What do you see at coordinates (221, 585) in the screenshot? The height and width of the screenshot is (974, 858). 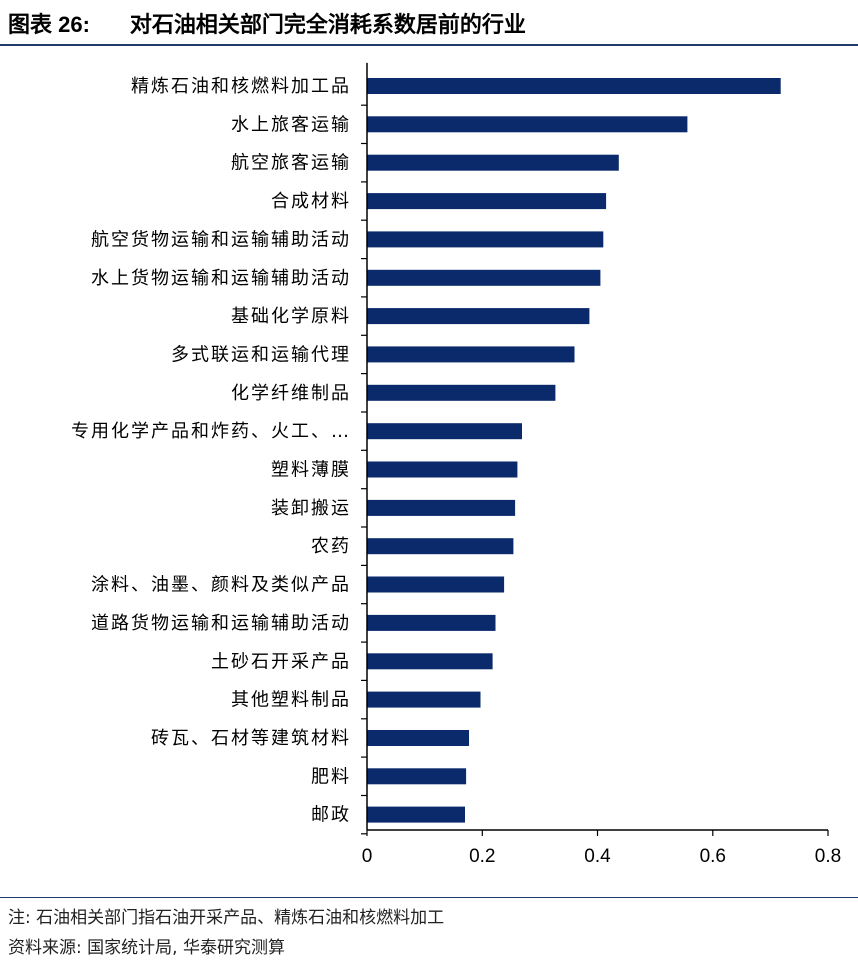 I see `category-label: 涂料、油墨、颜料及类似产品` at bounding box center [221, 585].